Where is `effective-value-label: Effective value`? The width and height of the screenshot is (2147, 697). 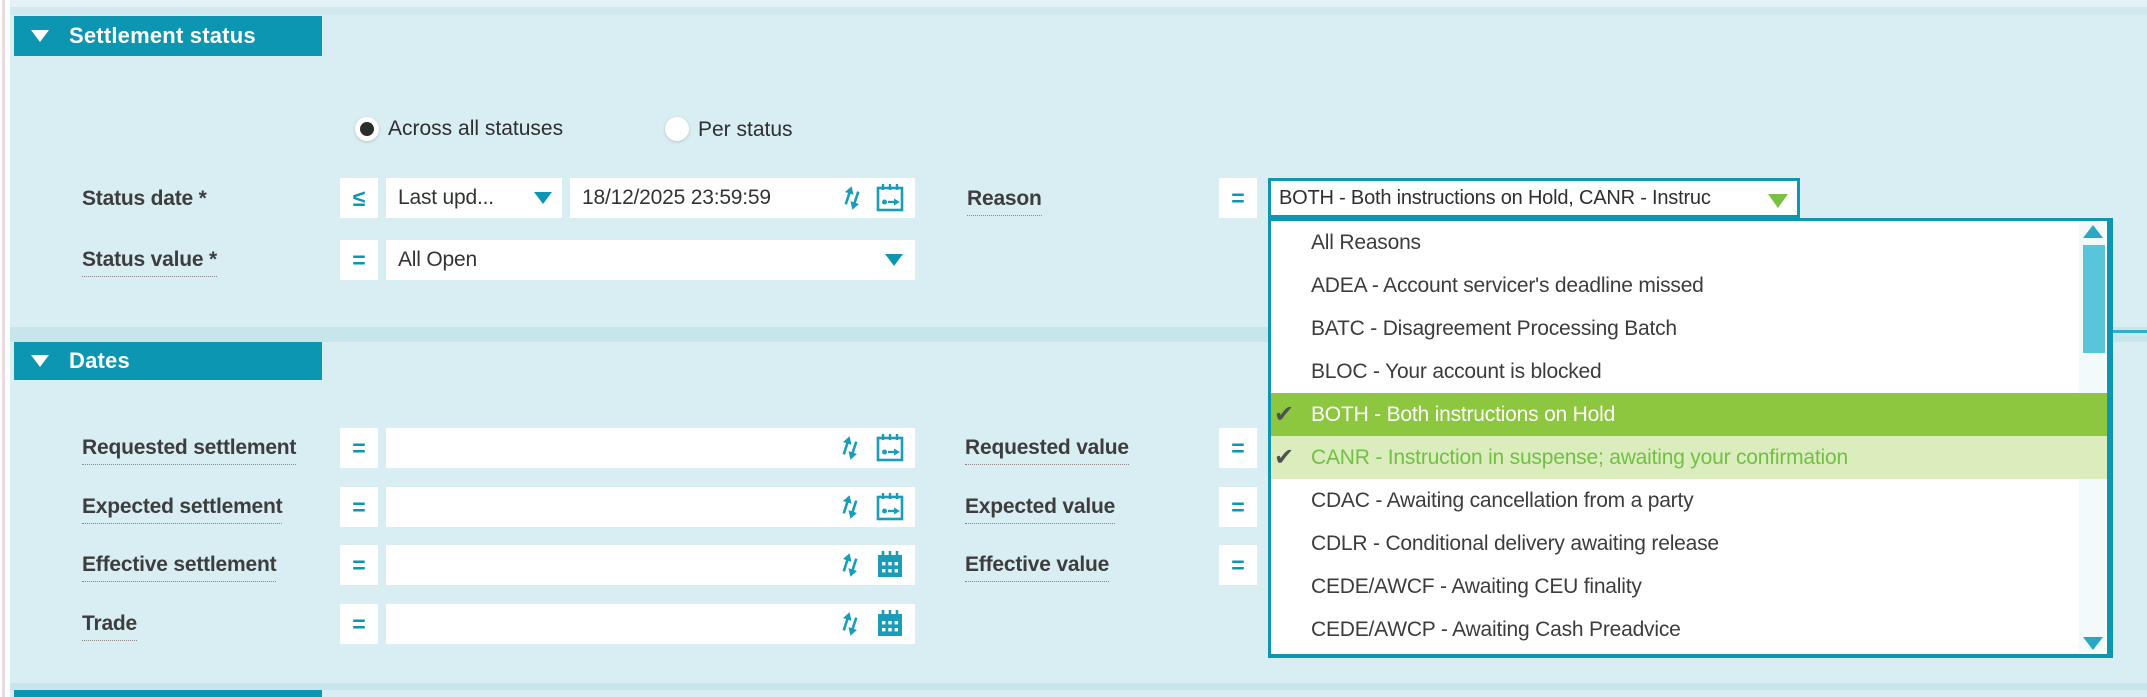 effective-value-label: Effective value is located at coordinates (1037, 567).